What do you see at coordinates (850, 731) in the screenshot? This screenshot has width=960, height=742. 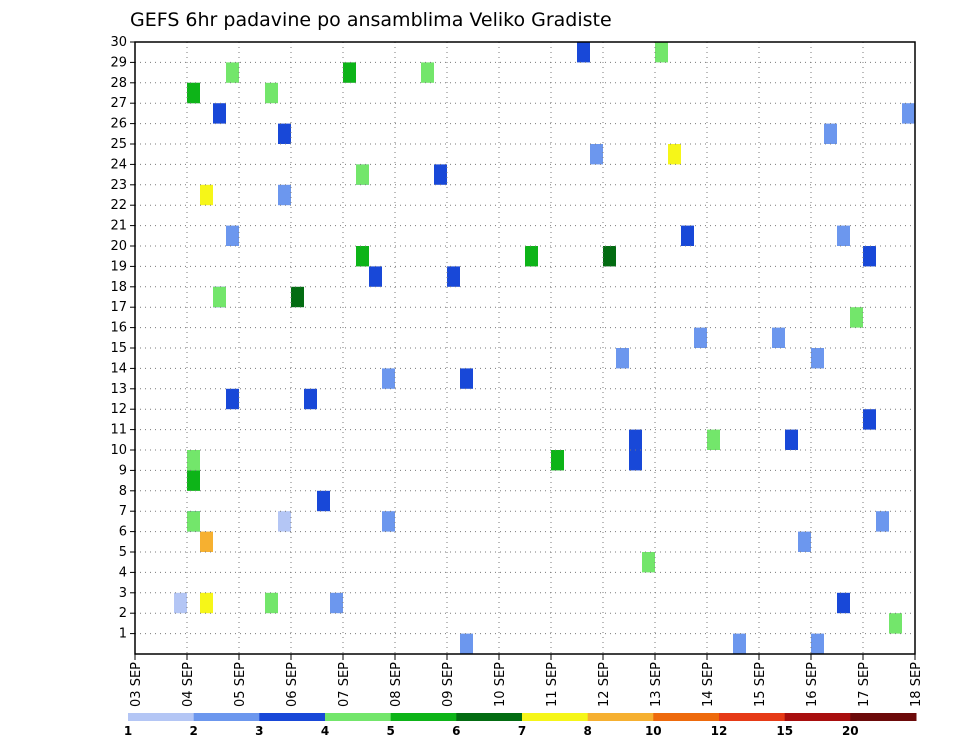 I see `colorbar-label: 20` at bounding box center [850, 731].